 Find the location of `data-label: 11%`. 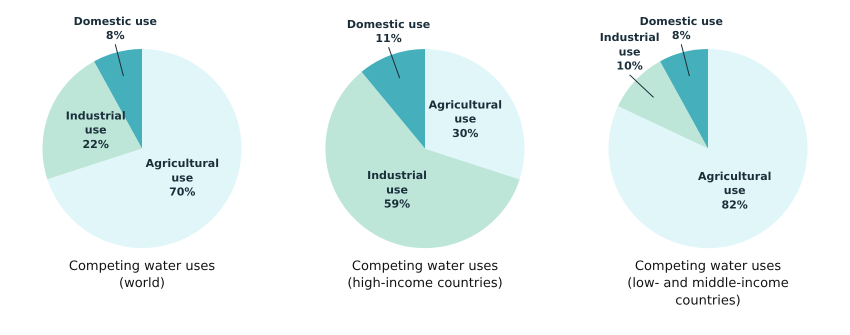

data-label: 11% is located at coordinates (388, 39).